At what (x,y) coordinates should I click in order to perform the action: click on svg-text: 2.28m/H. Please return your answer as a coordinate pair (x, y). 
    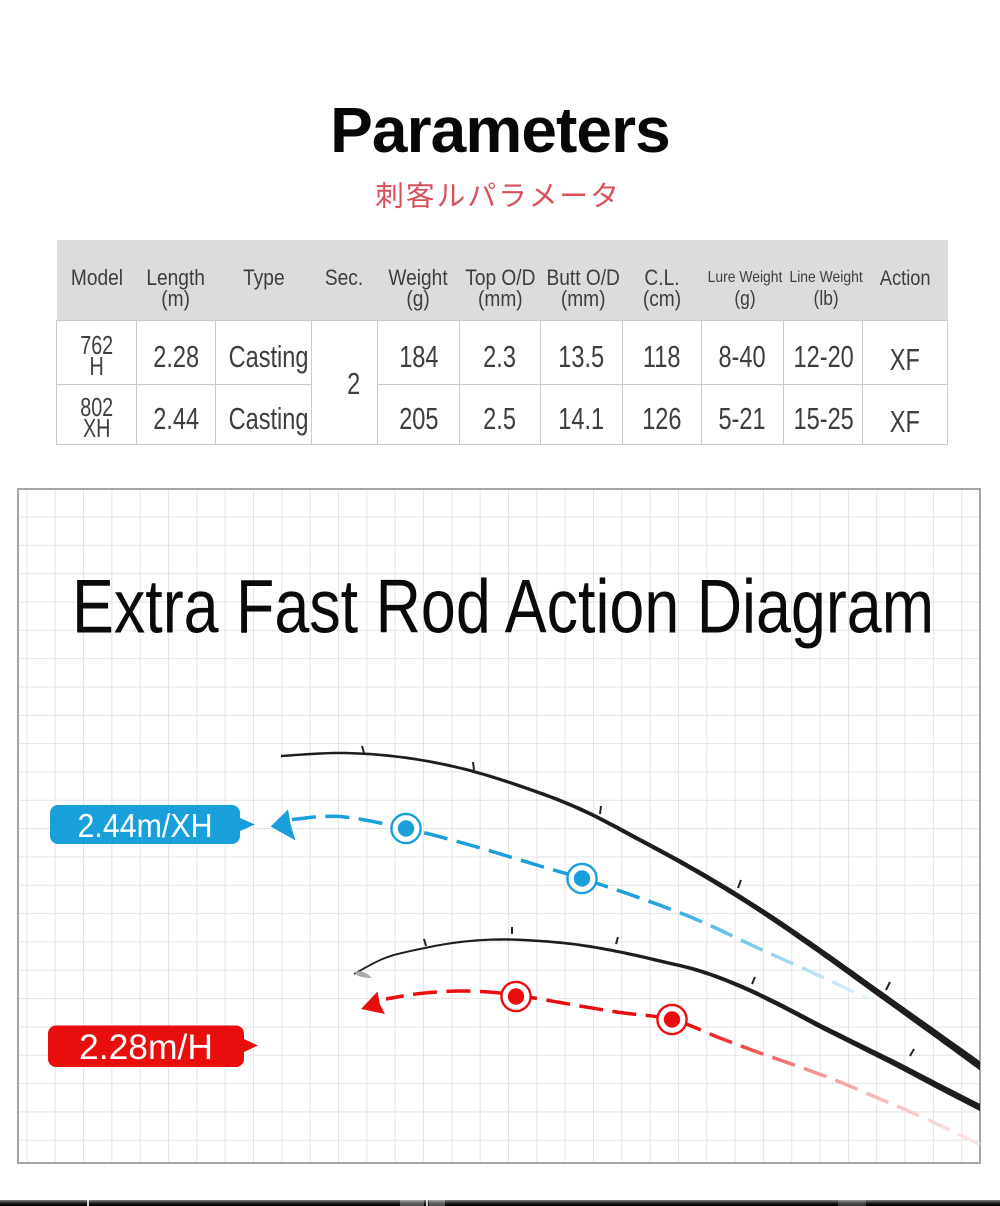
    Looking at the image, I should click on (146, 1047).